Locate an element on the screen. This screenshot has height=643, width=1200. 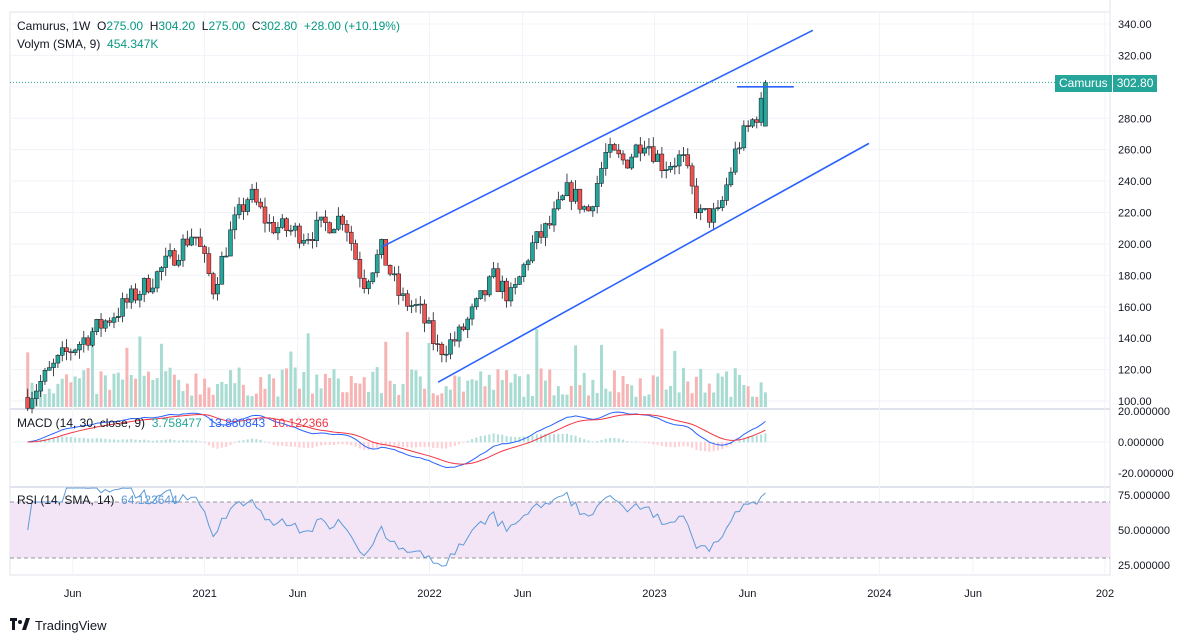
x-tick-label: 2021 is located at coordinates (204, 594).